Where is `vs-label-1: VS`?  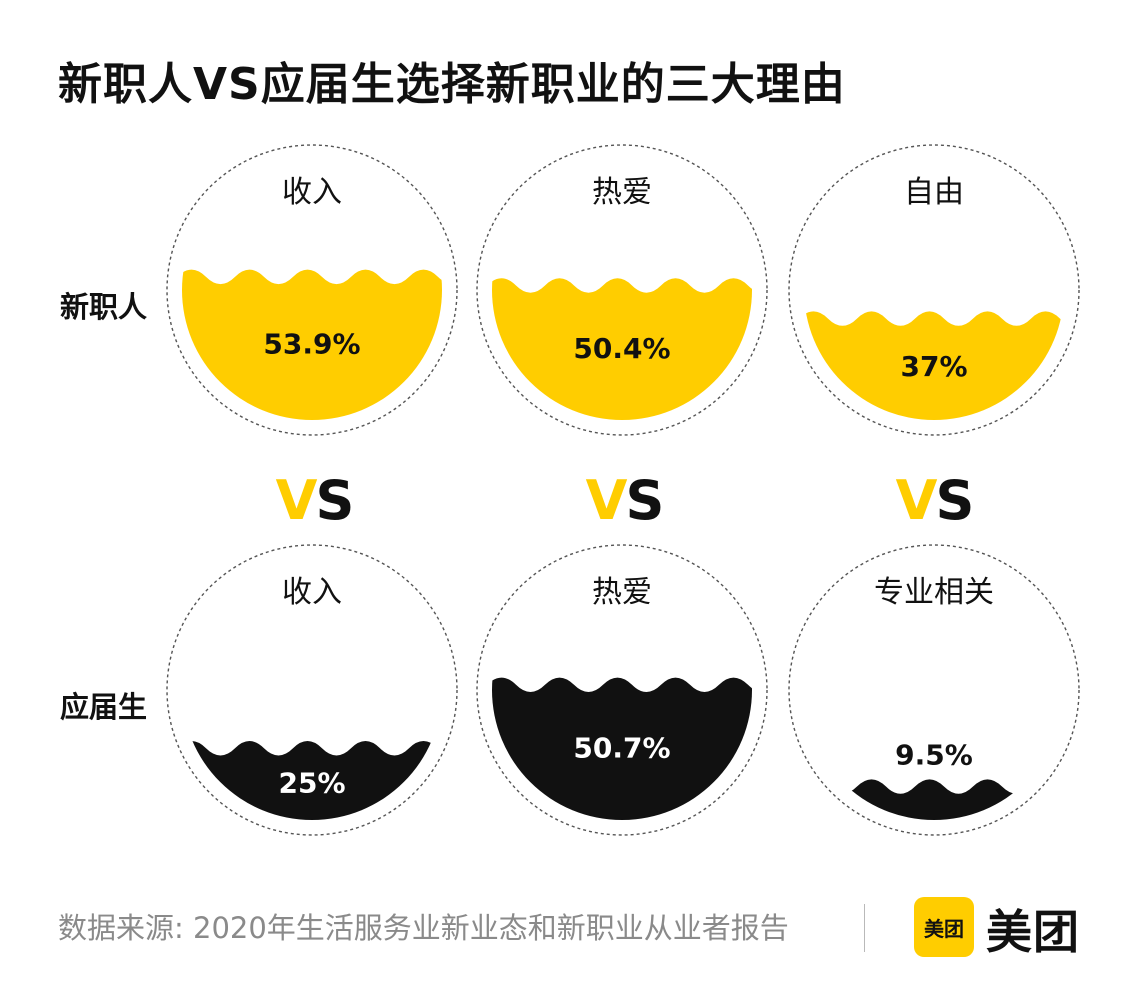
vs-label-1: VS is located at coordinates (315, 500).